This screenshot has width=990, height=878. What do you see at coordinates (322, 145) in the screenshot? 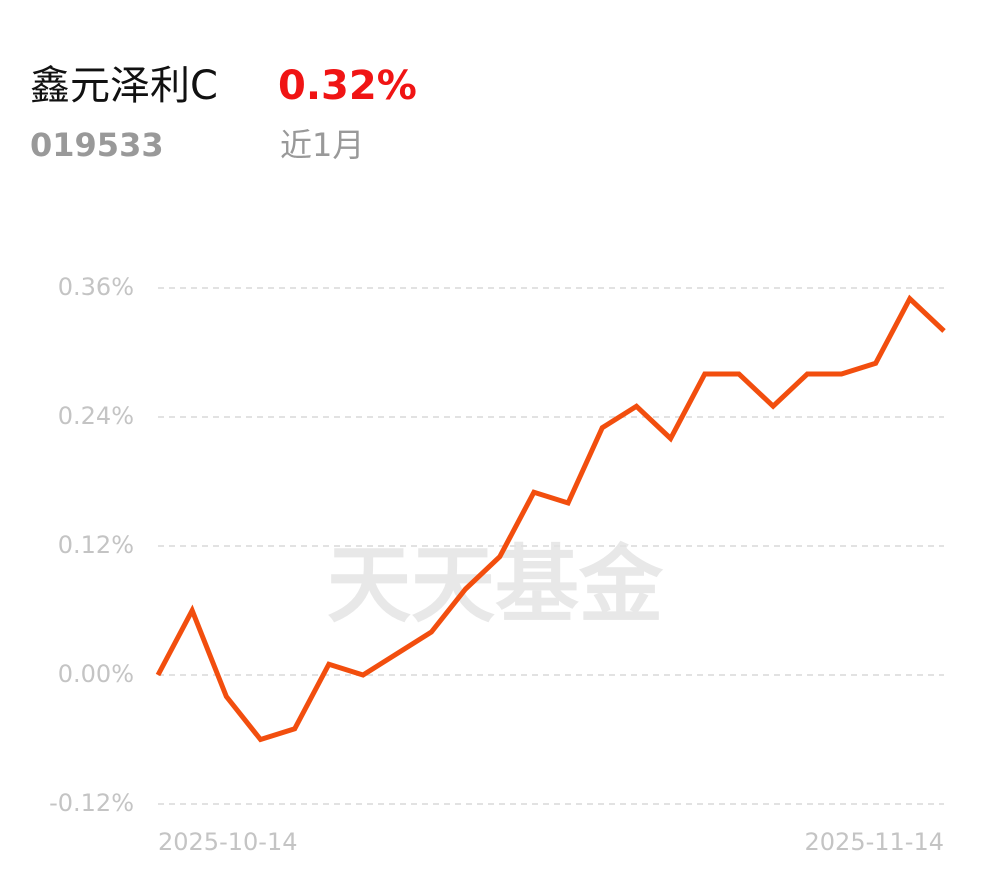
I see `period: 近1月` at bounding box center [322, 145].